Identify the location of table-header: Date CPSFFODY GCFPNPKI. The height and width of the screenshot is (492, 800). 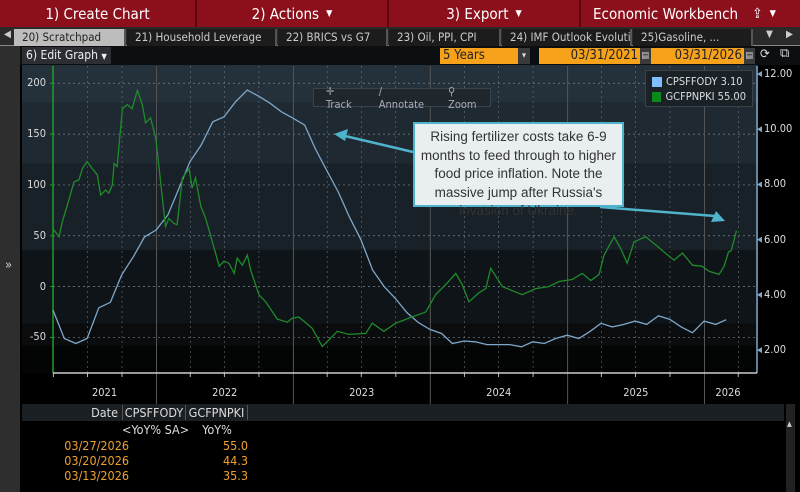
(403, 412).